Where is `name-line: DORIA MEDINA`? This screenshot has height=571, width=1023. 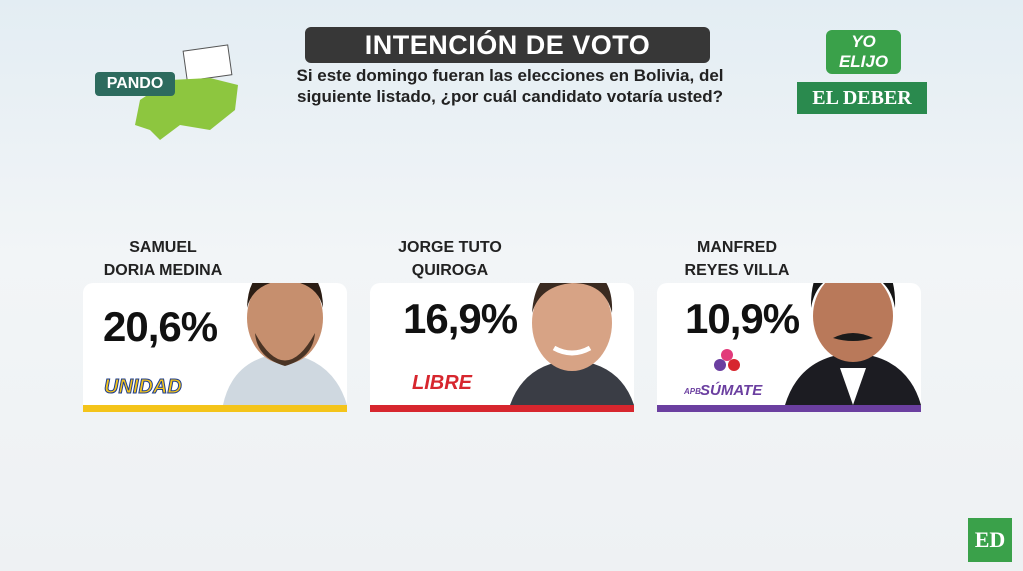 name-line: DORIA MEDINA is located at coordinates (163, 270).